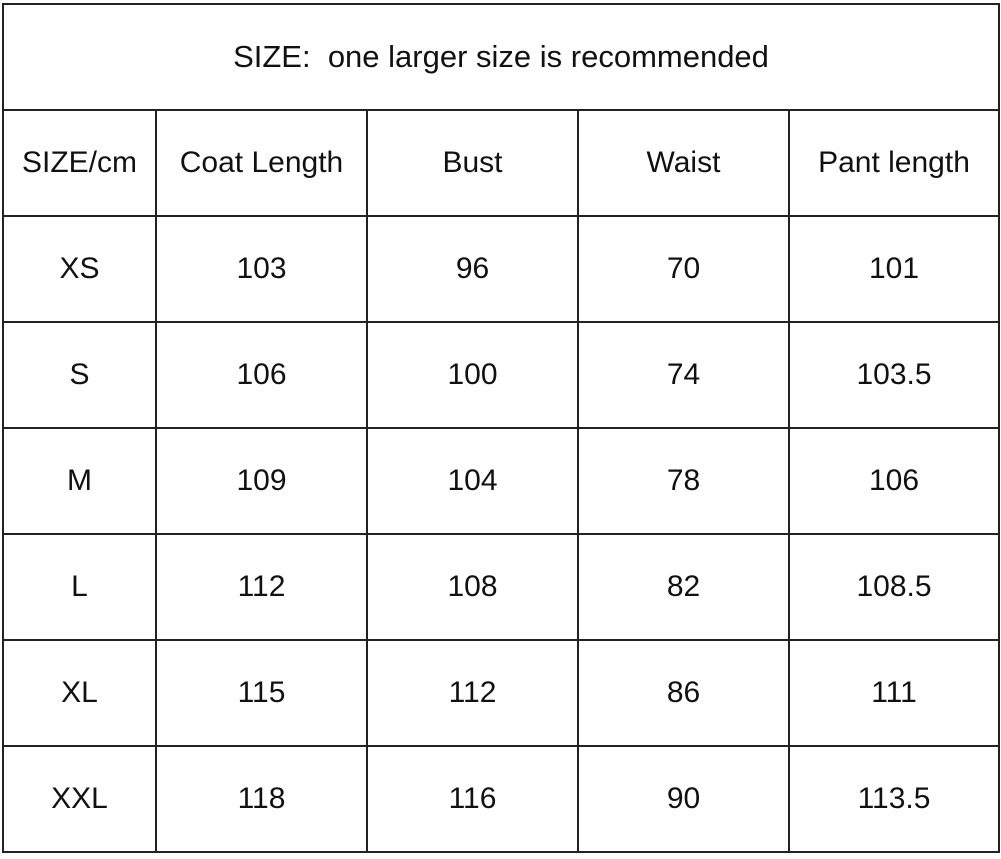  Describe the element at coordinates (894, 163) in the screenshot. I see `column-header: Pant length` at that location.